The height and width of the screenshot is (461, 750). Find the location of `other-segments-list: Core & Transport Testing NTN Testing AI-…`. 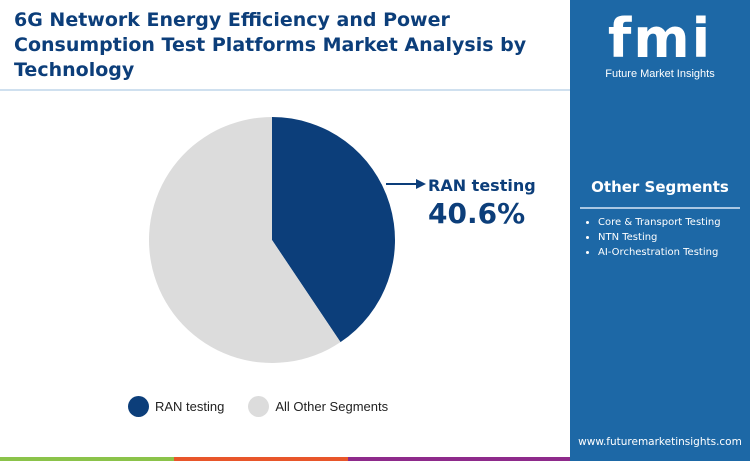

other-segments-list: Core & Transport Testing NTN Testing AI-… is located at coordinates (652, 237).